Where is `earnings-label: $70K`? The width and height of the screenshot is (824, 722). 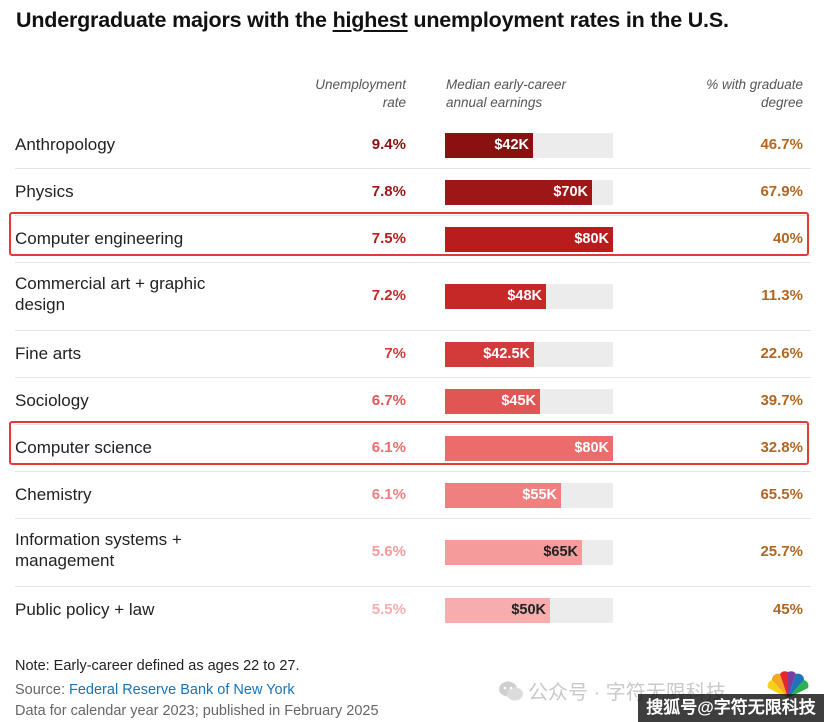
earnings-label: $70K is located at coordinates (570, 192).